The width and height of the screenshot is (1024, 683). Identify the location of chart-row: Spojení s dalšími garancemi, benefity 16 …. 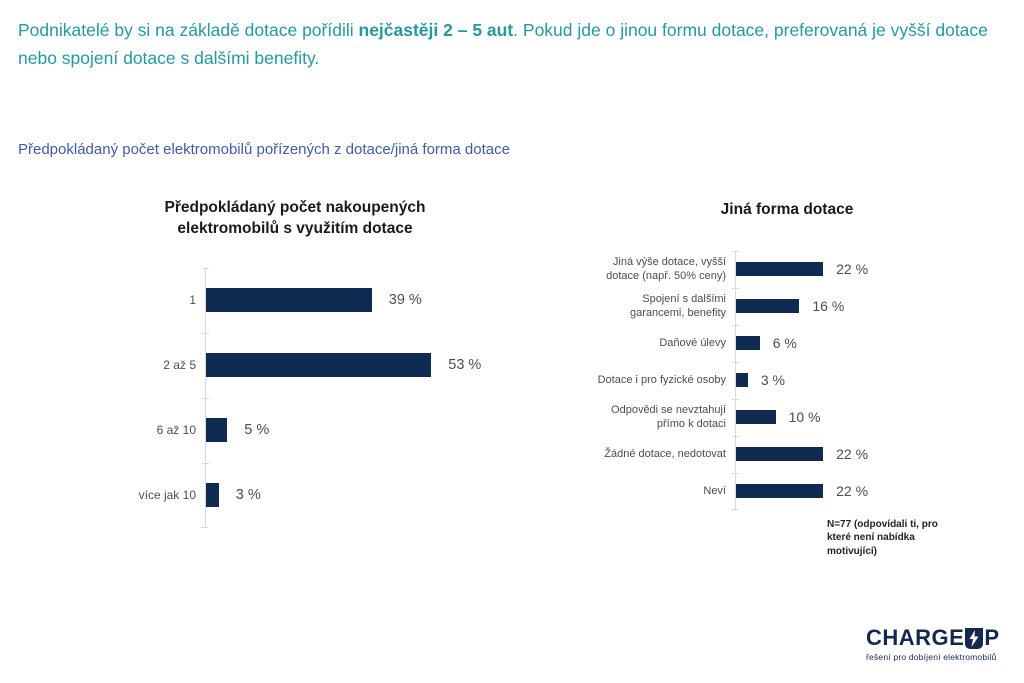
(800, 306).